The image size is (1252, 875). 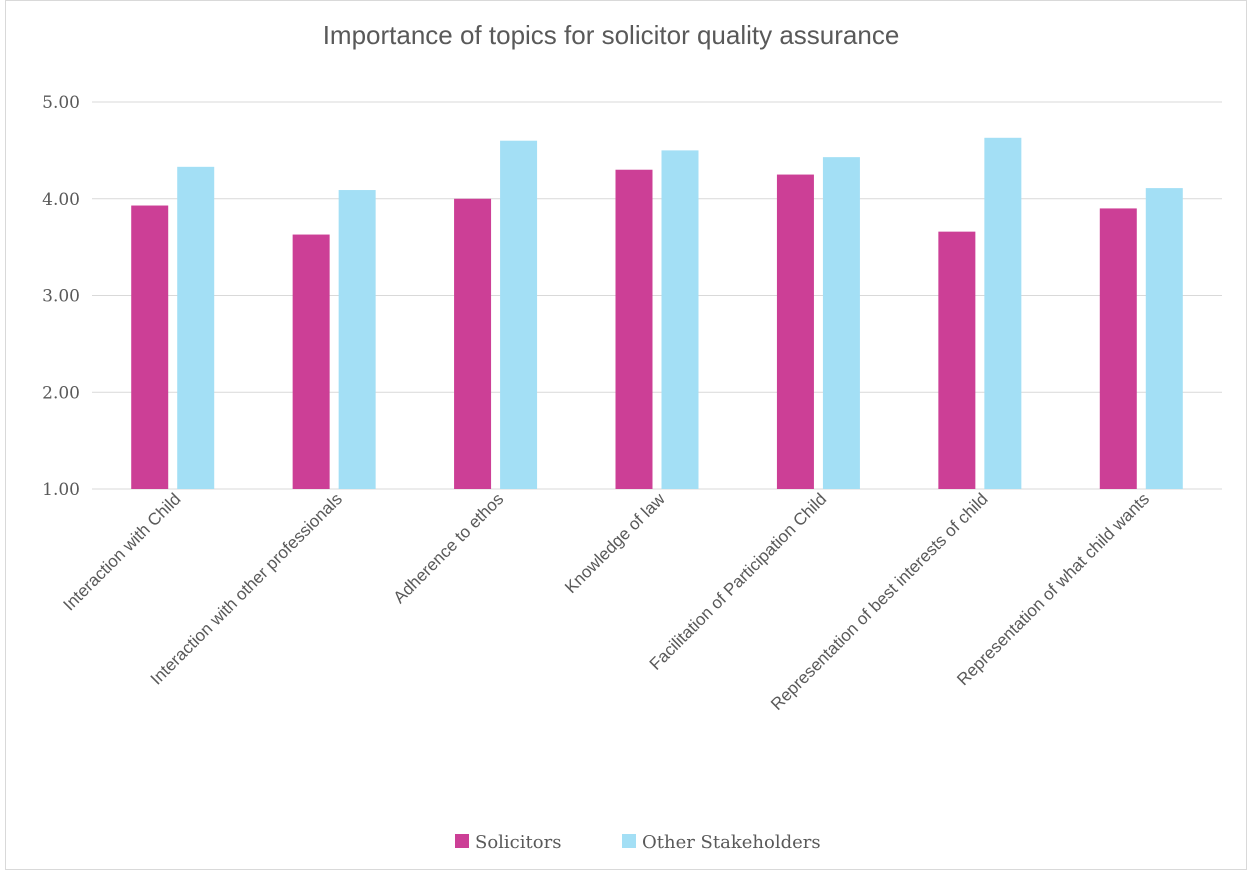 I want to click on y-tick-label: 3.00, so click(x=61, y=297).